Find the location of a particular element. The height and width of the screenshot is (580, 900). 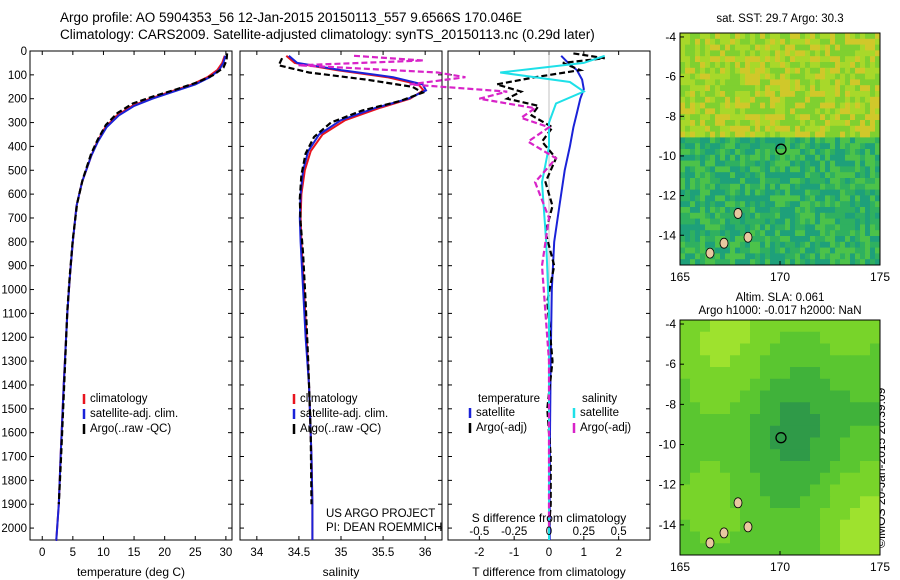

y-tick-label: -6 is located at coordinates (670, 77).